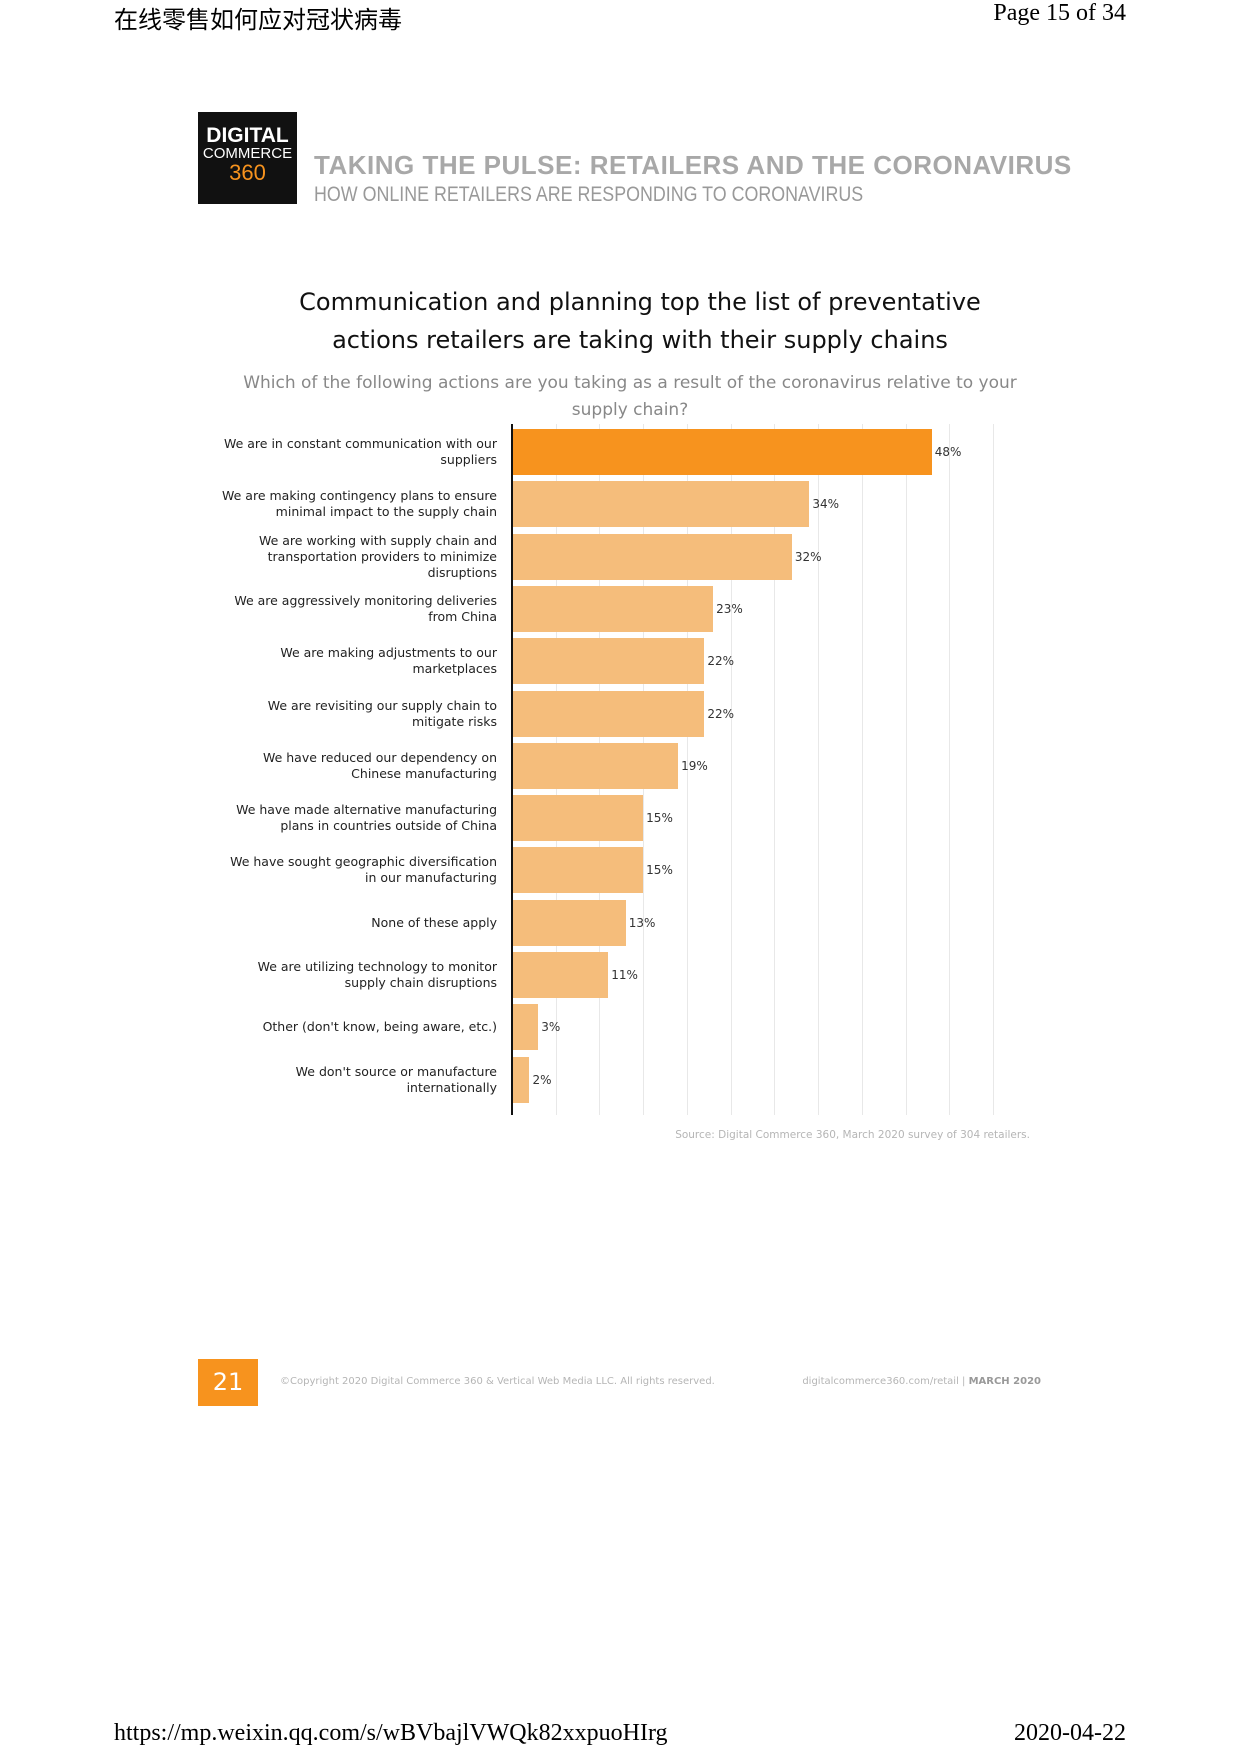 The width and height of the screenshot is (1240, 1754). I want to click on value-label: 34%, so click(826, 504).